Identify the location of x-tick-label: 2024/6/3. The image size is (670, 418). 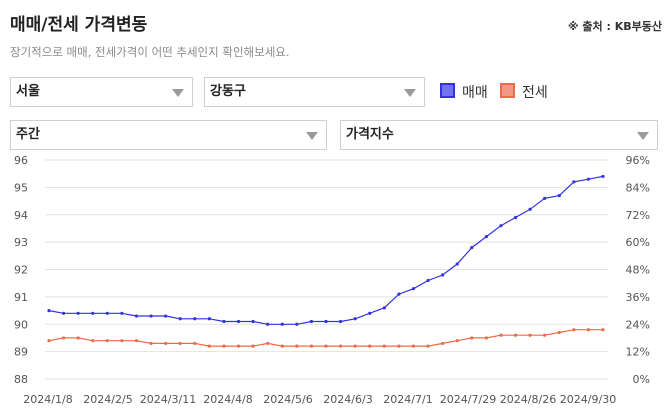
(347, 399).